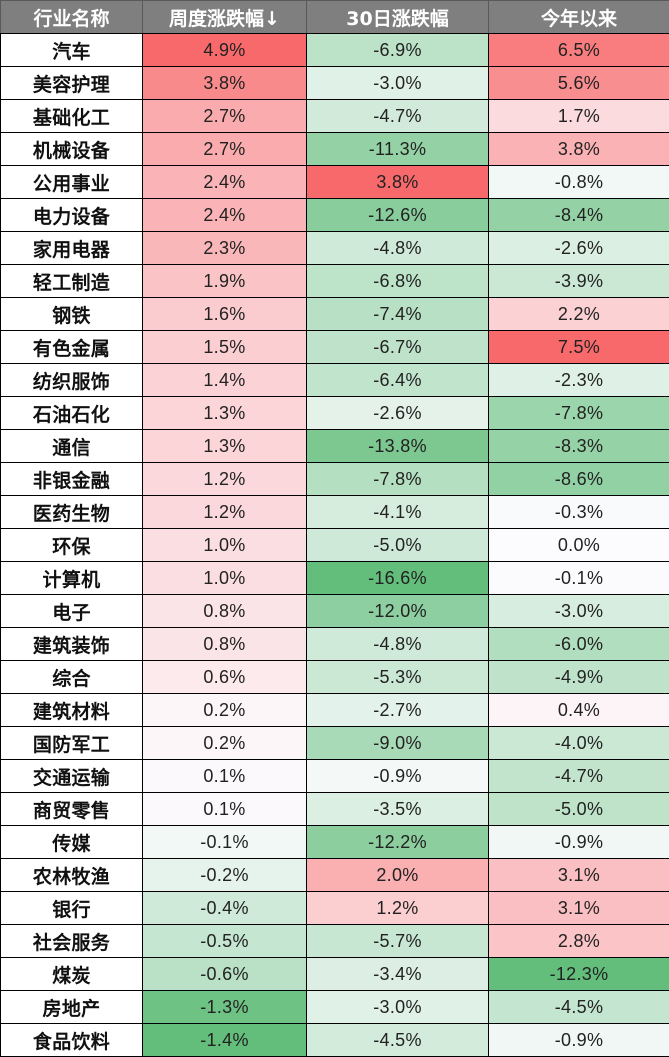  Describe the element at coordinates (397, 842) in the screenshot. I see `thirty-day-change-cell: -12.2%` at that location.